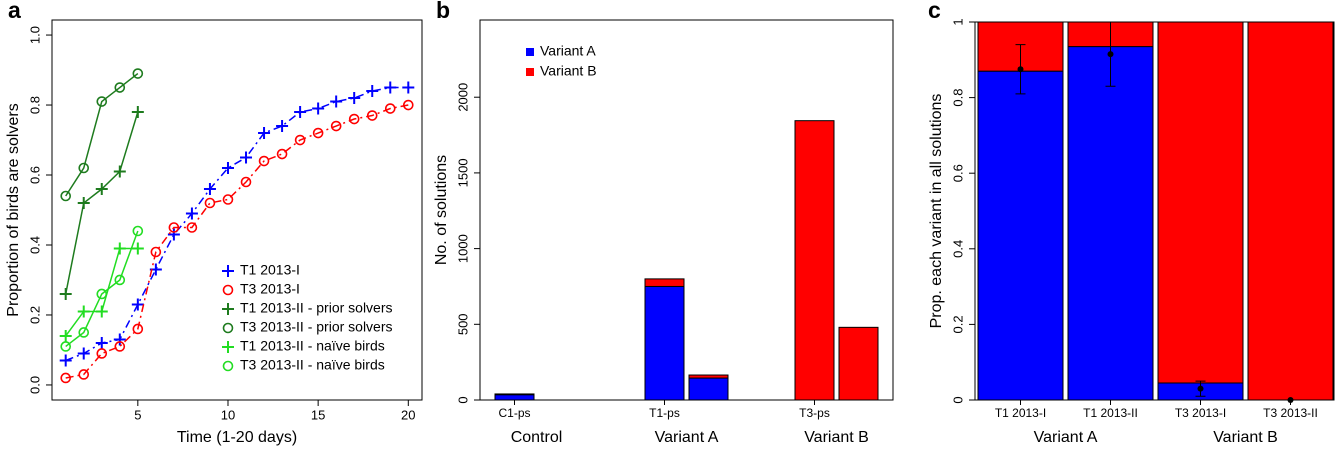 The width and height of the screenshot is (1342, 451). I want to click on legend-label: T3 2013-II - prior solvers, so click(316, 327).